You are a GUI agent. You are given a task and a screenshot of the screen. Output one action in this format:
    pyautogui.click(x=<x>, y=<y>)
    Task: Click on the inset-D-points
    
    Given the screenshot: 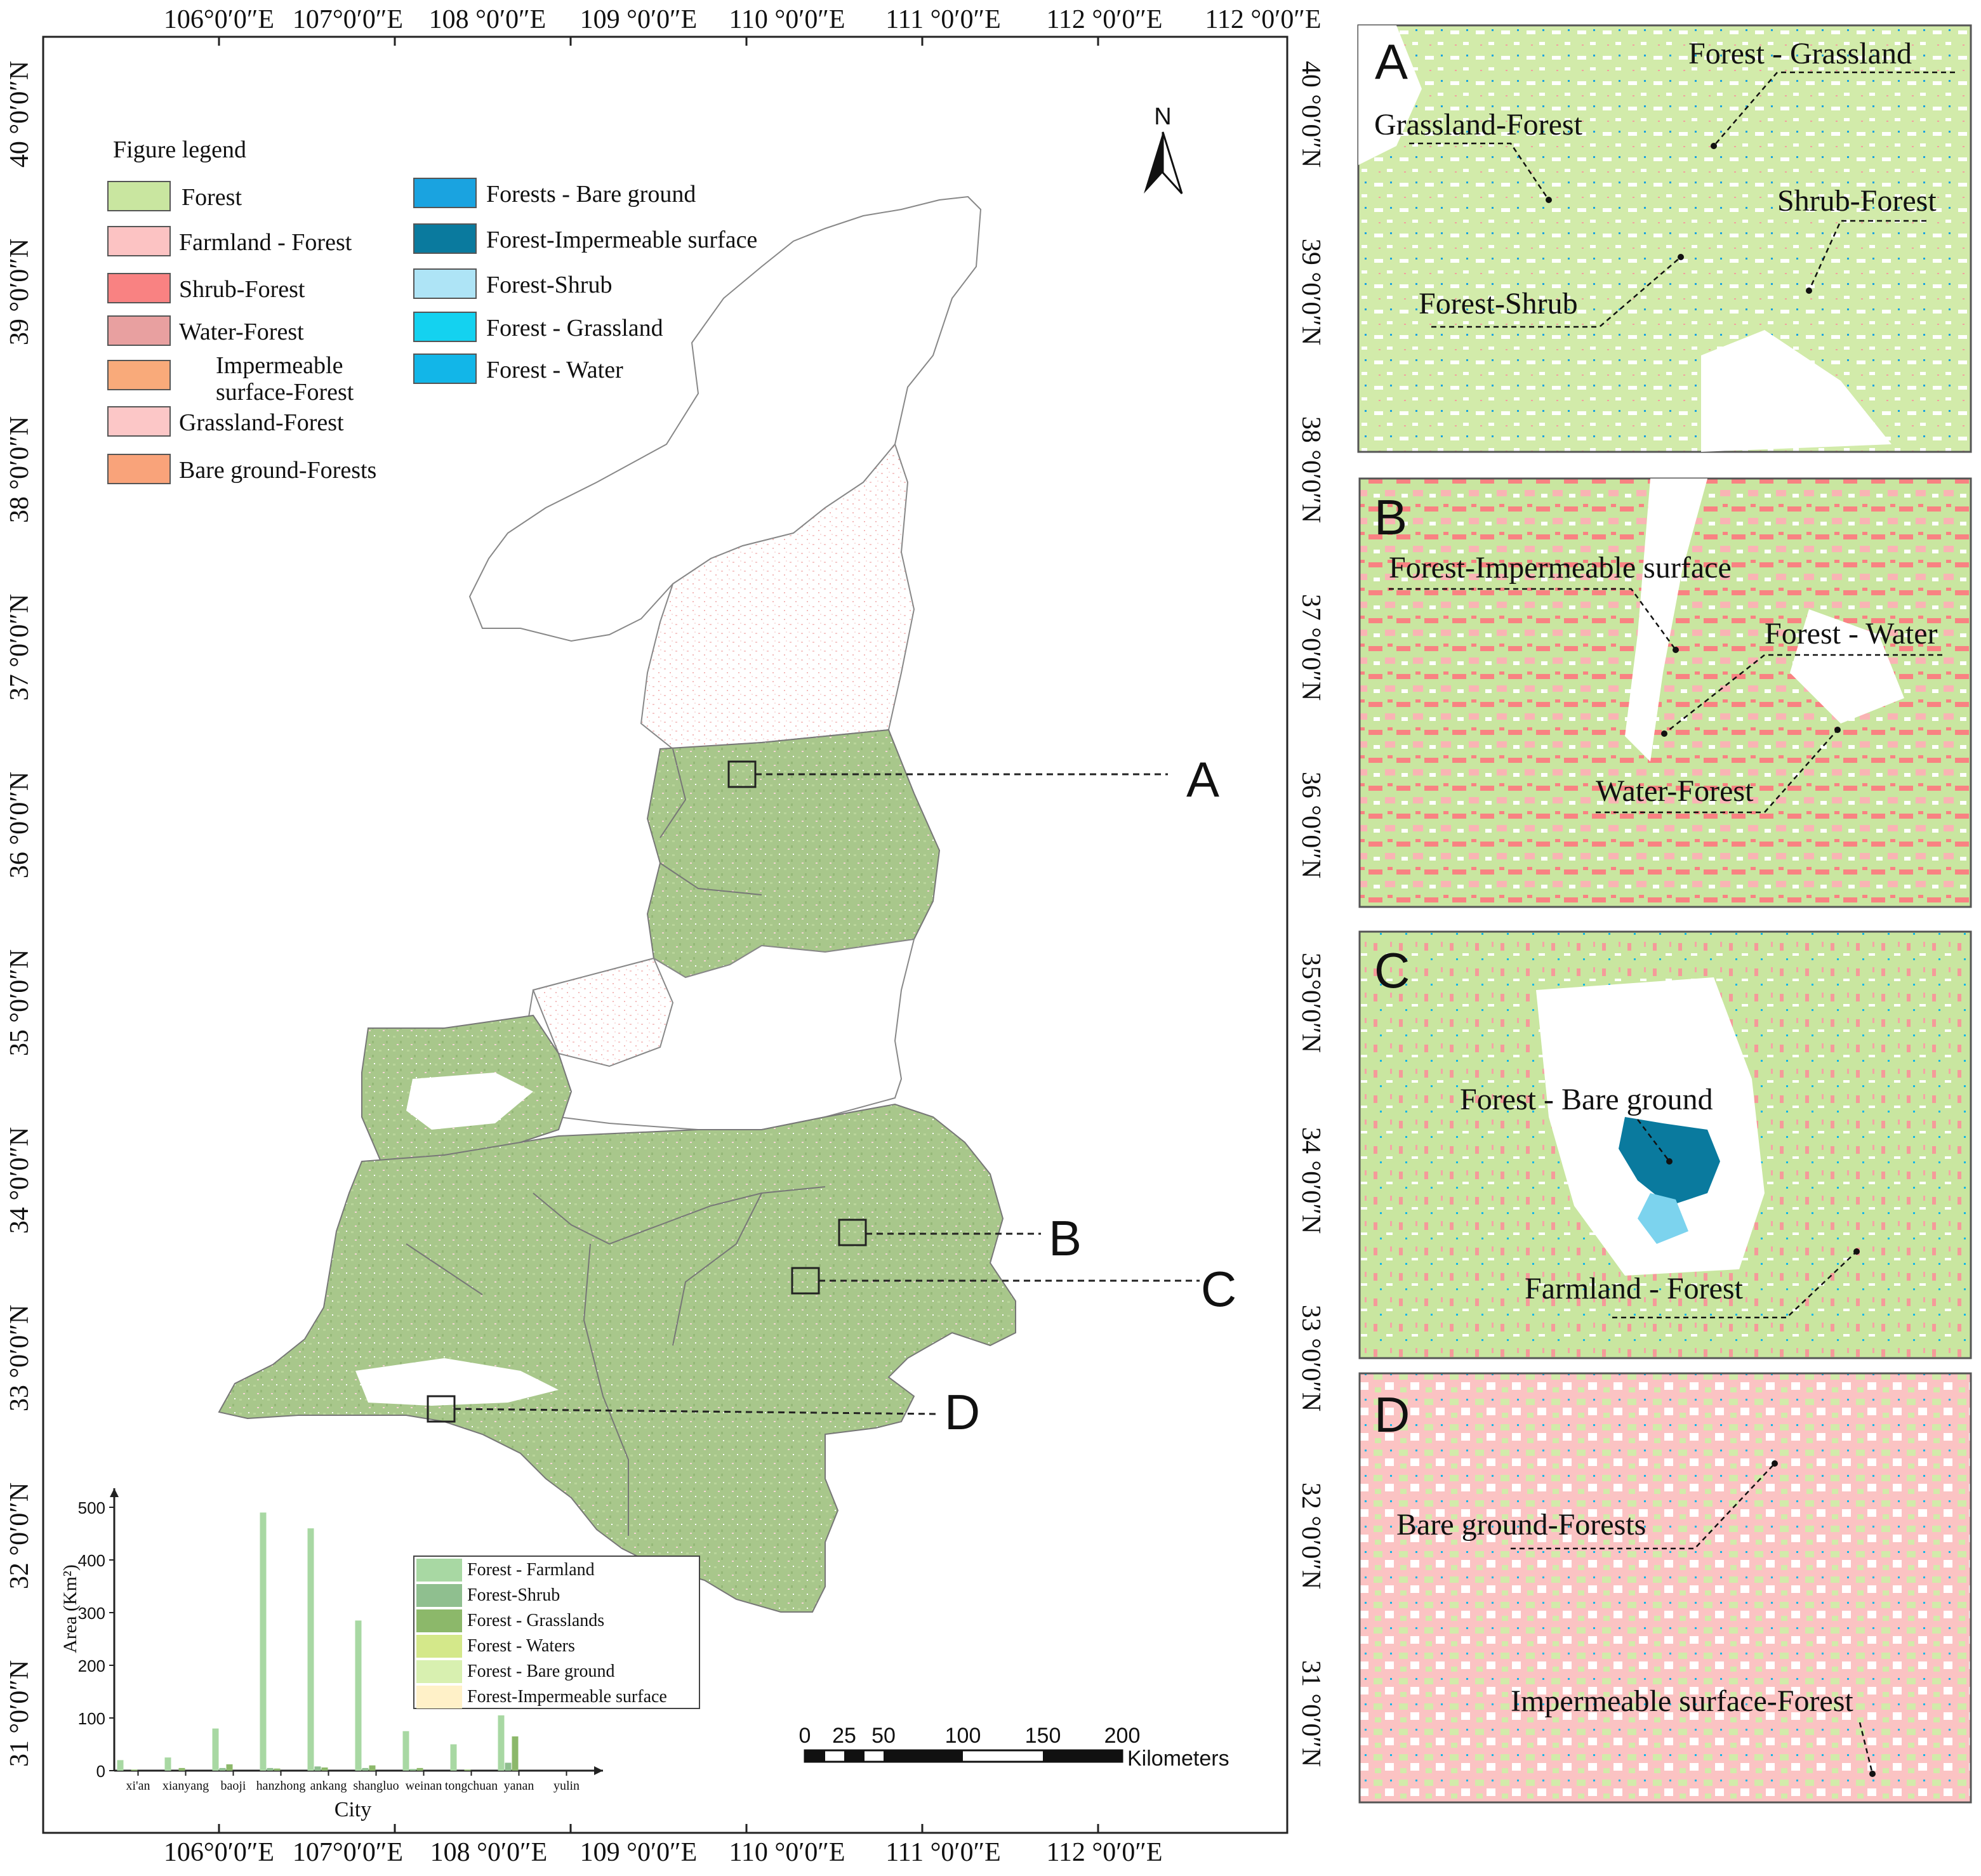 What is the action you would take?
    pyautogui.click(x=1824, y=1619)
    